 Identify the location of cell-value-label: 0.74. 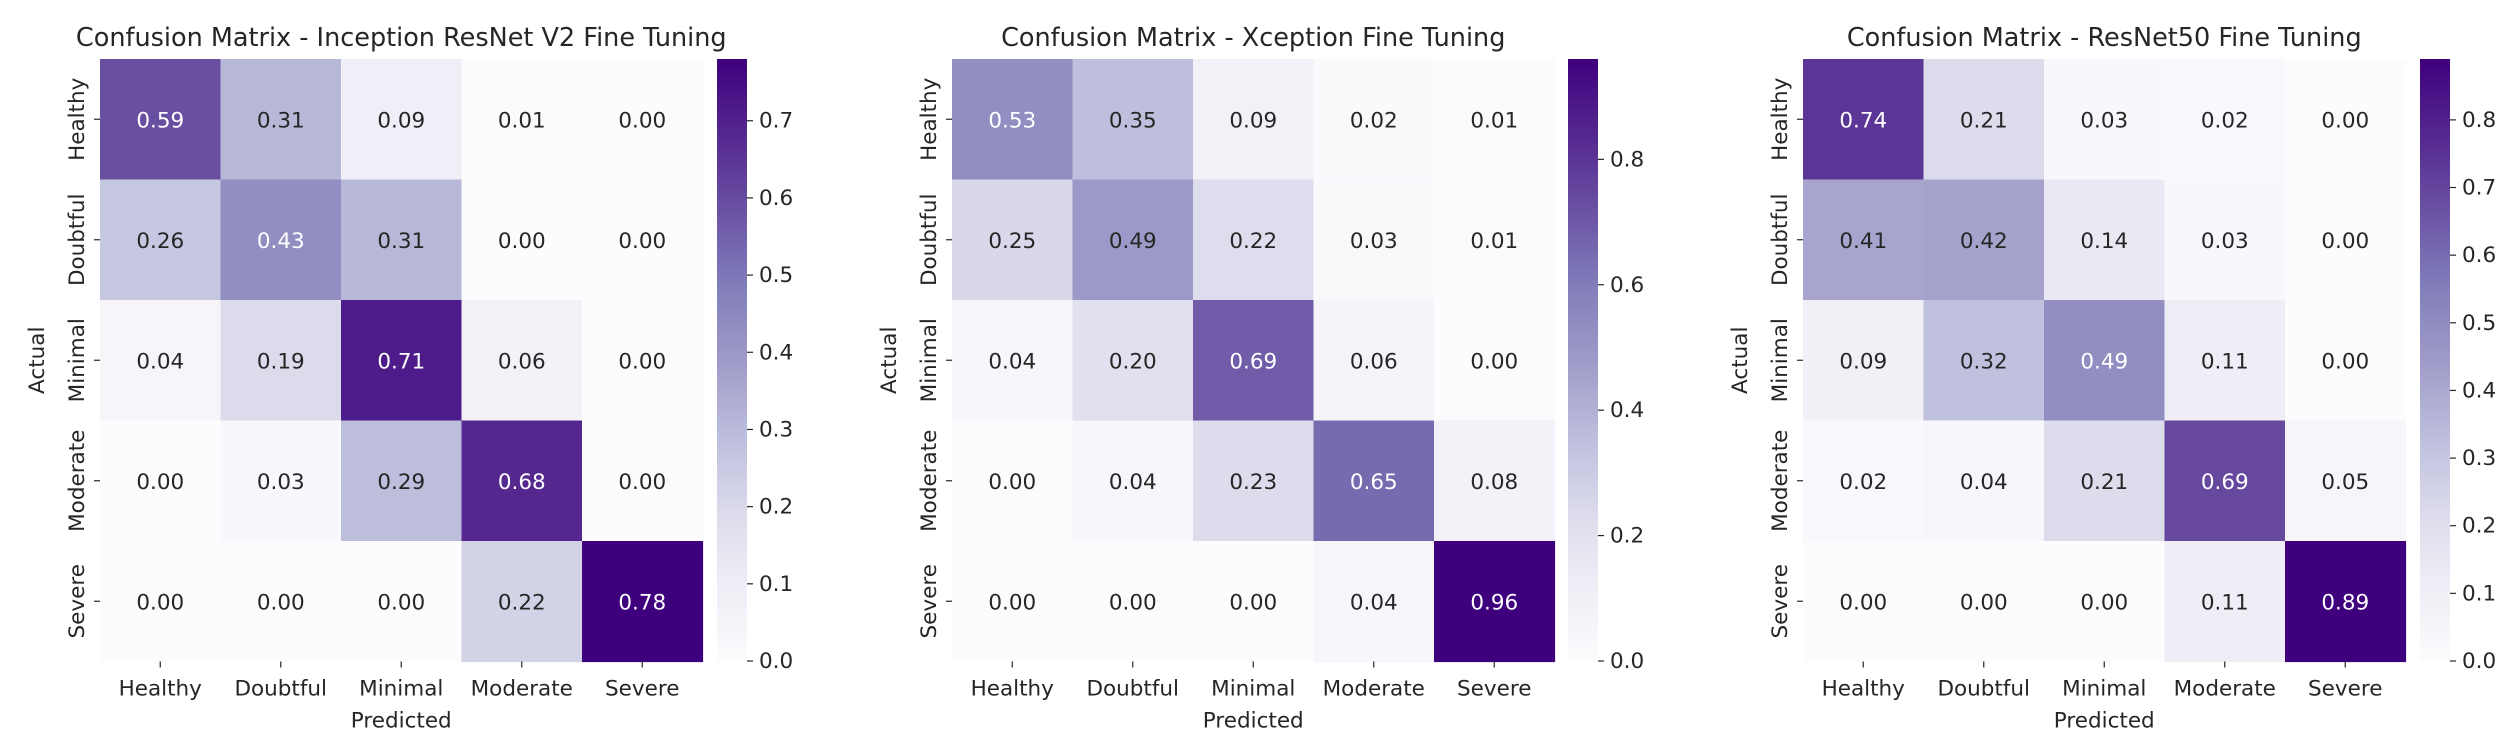
(1863, 120).